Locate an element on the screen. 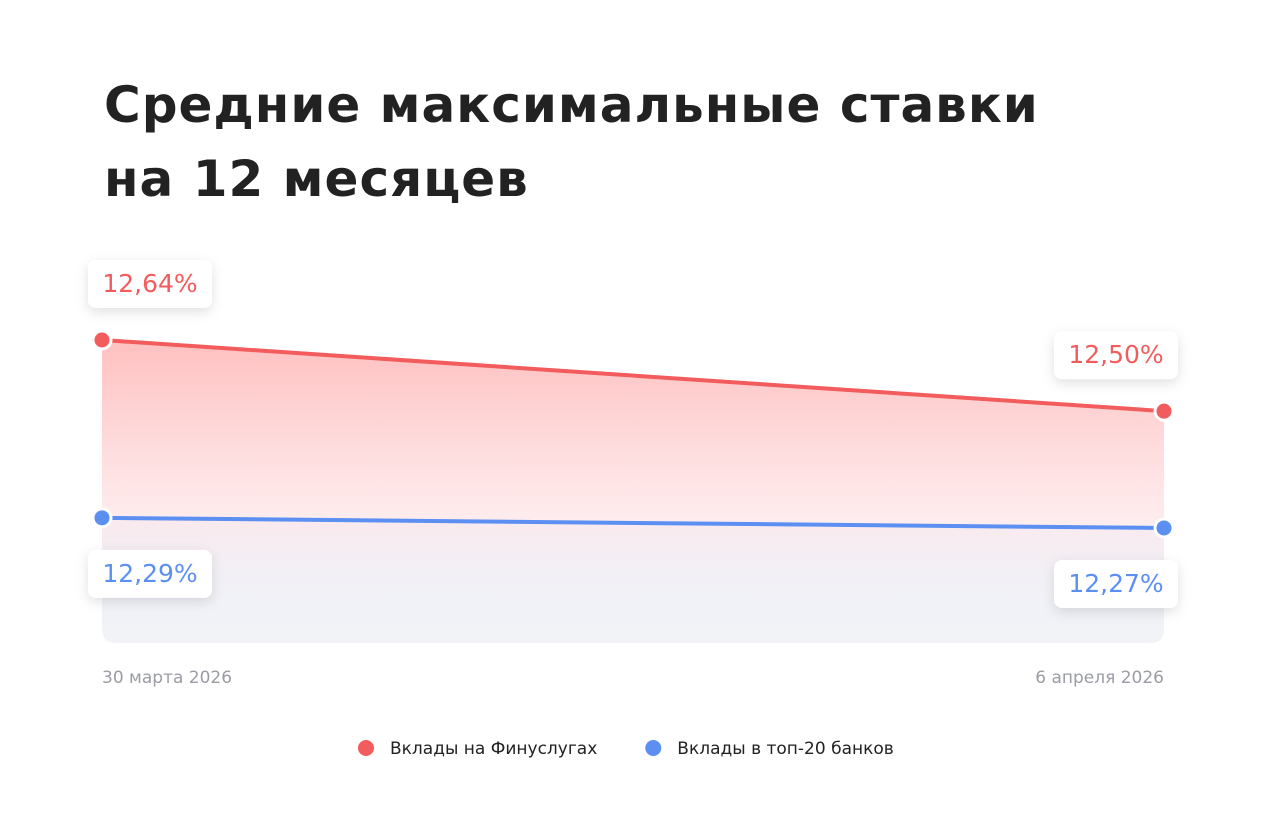  legend-label: Вклады на Финуслугах is located at coordinates (493, 749).